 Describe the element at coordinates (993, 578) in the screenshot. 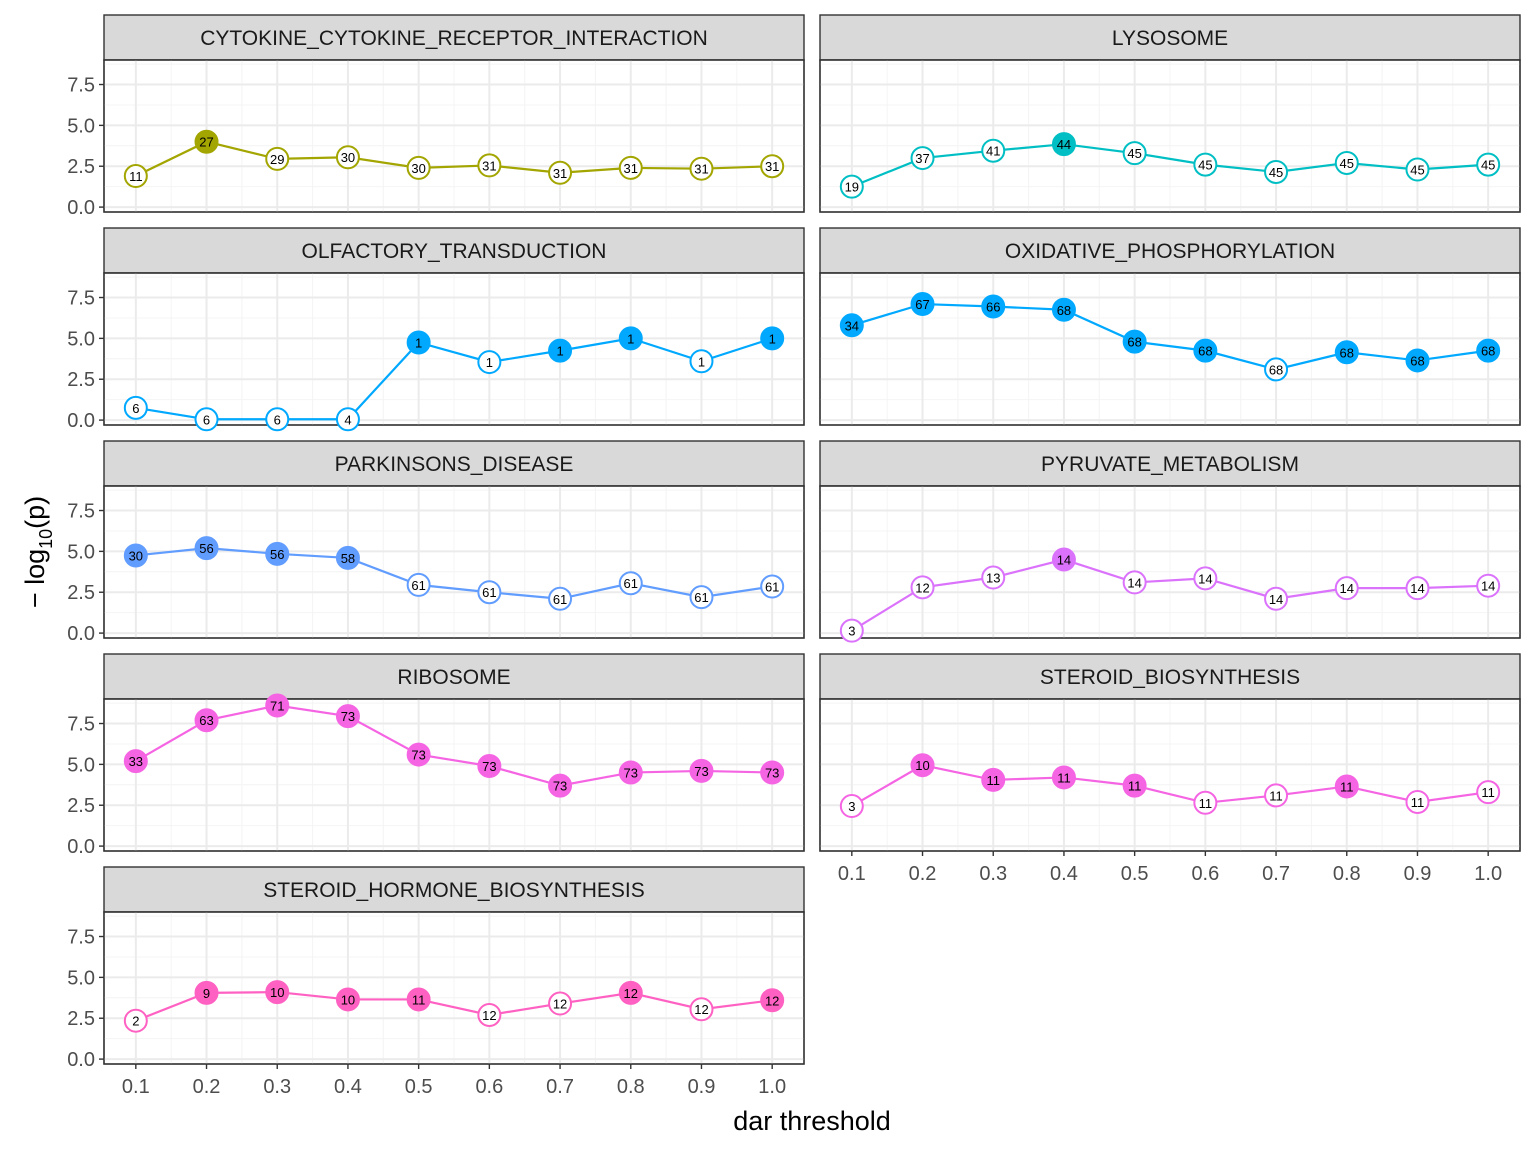

I see `data-label: 13` at that location.